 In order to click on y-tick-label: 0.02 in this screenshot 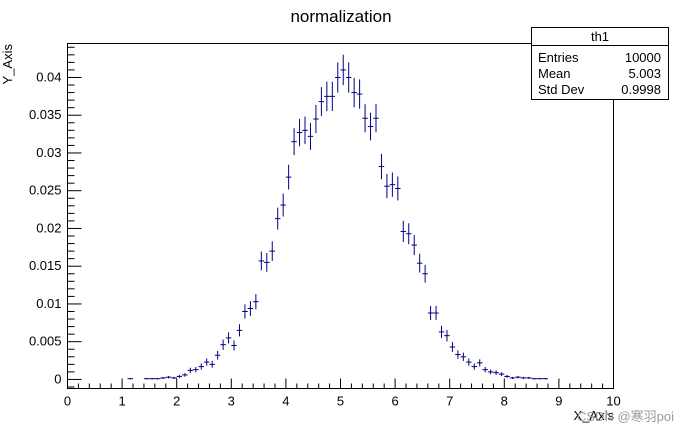, I will do `click(48, 227)`.